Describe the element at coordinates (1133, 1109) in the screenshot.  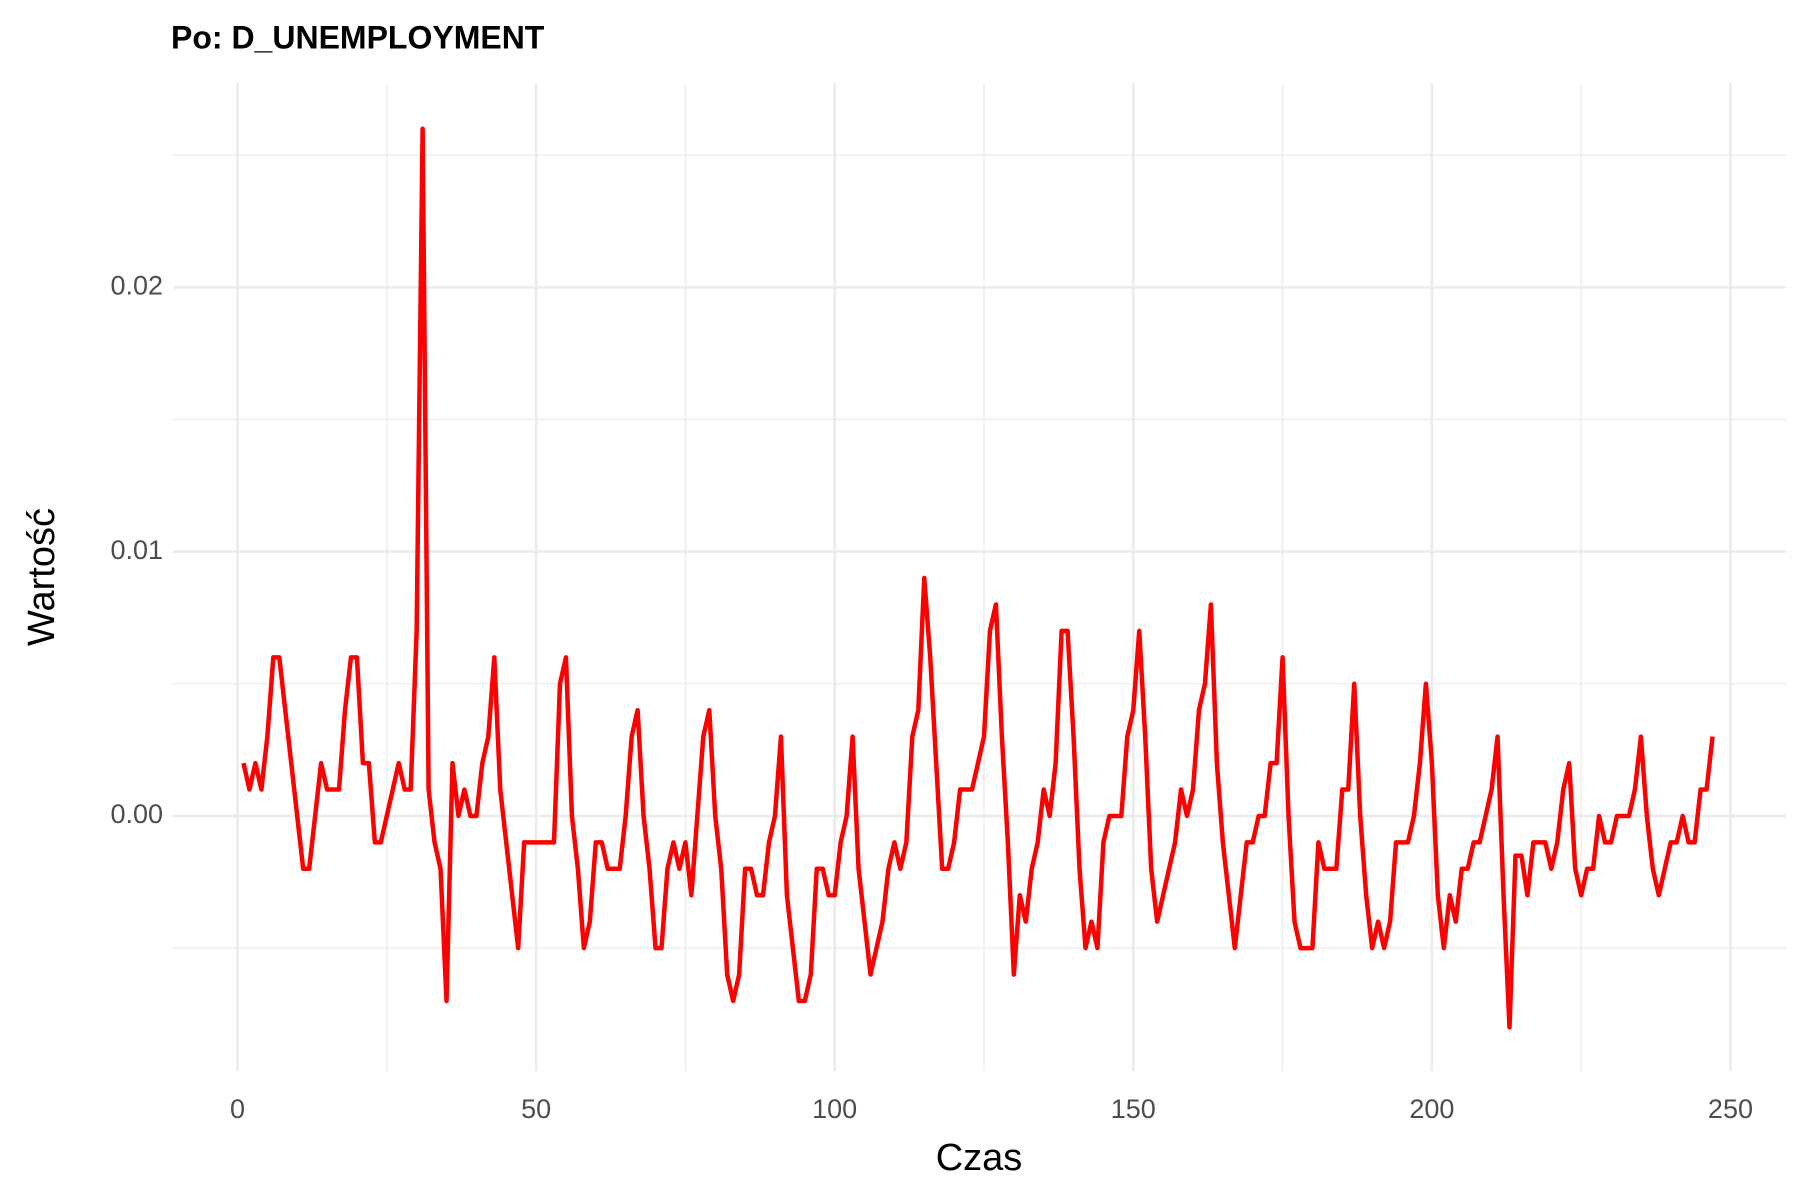
I see `x-tick-label: 150` at that location.